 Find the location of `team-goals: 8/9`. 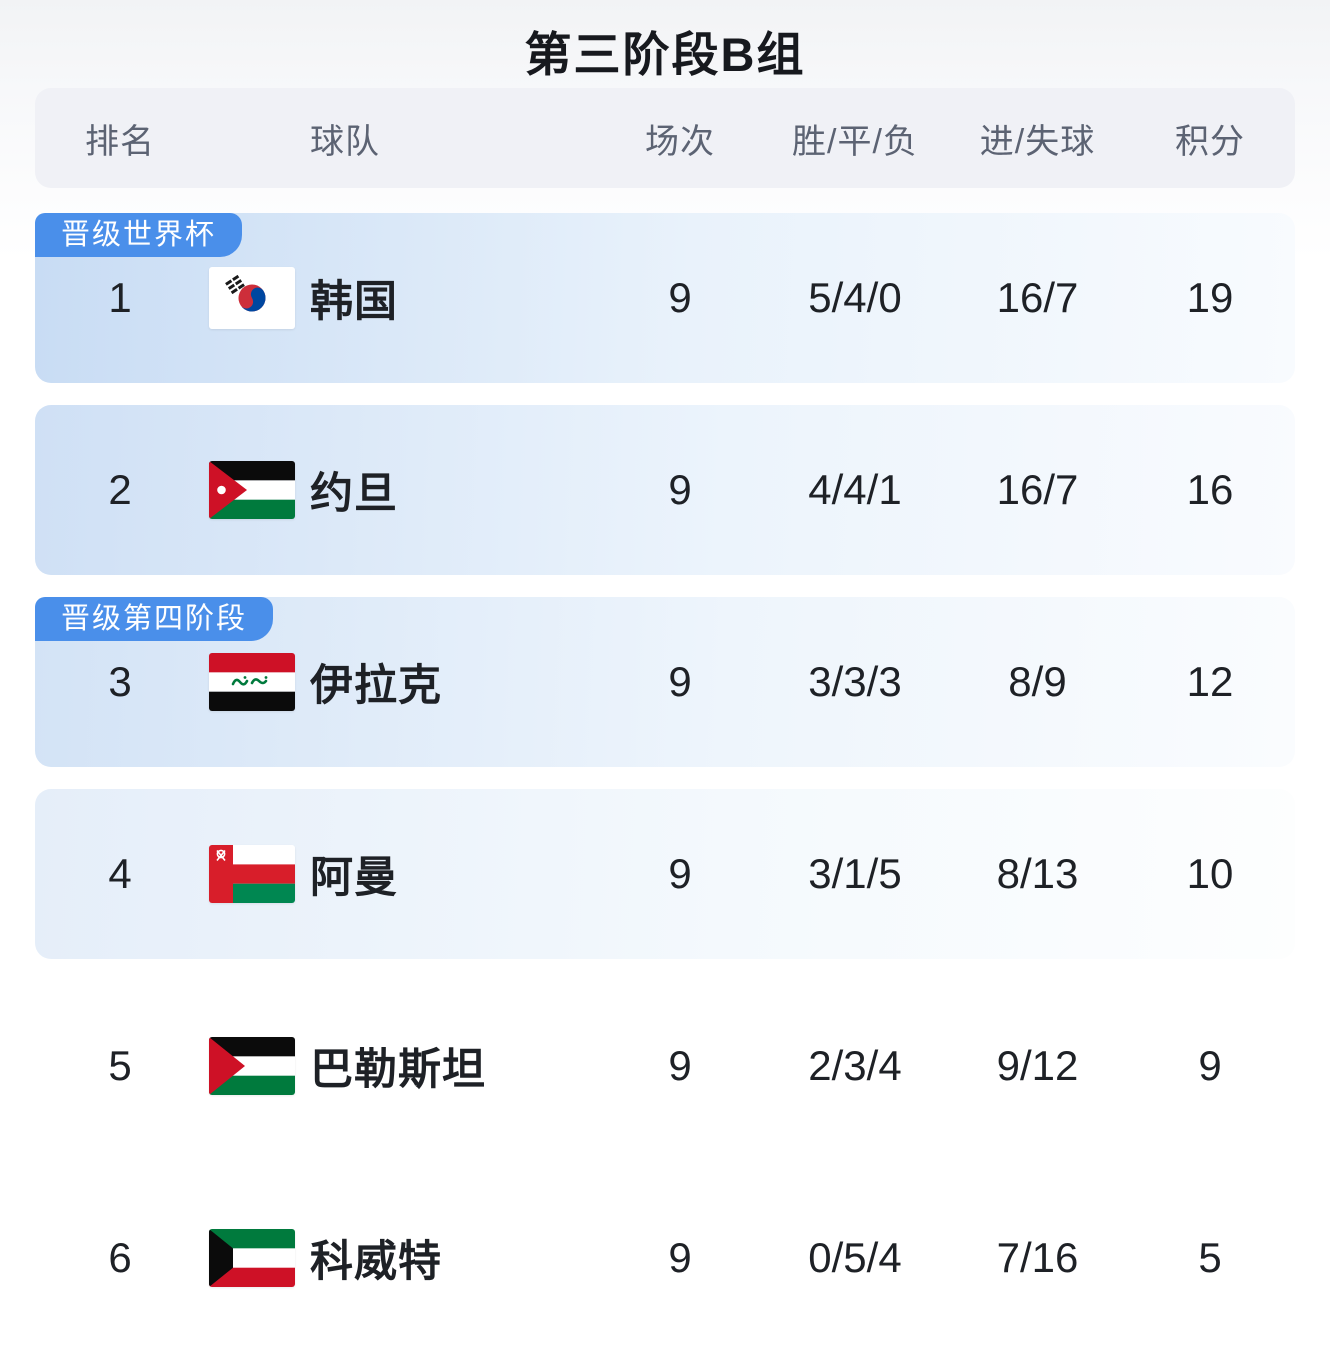

team-goals: 8/9 is located at coordinates (1037, 681).